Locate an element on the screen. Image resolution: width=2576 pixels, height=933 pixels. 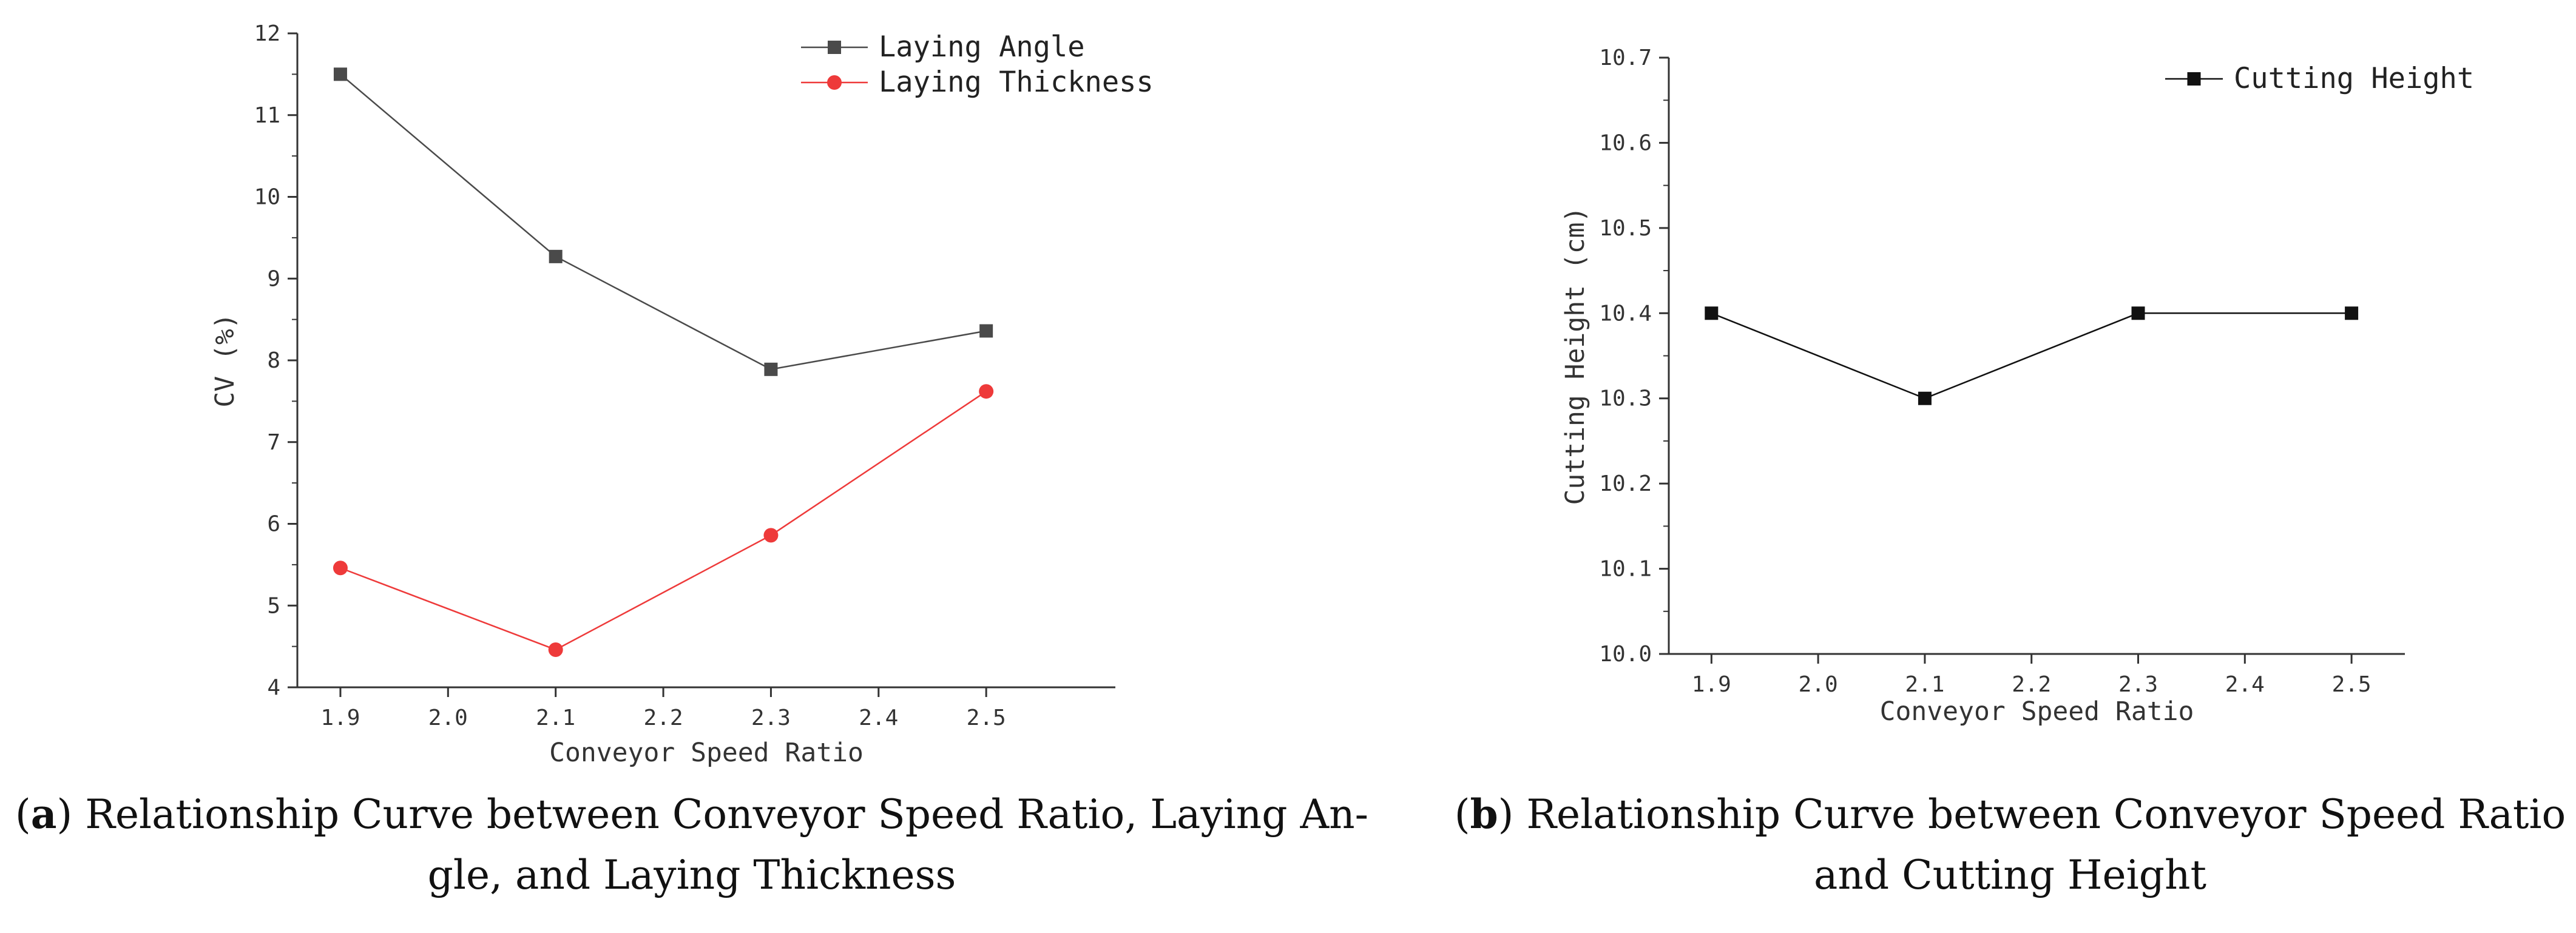
y-tick-label: 6 is located at coordinates (273, 524).